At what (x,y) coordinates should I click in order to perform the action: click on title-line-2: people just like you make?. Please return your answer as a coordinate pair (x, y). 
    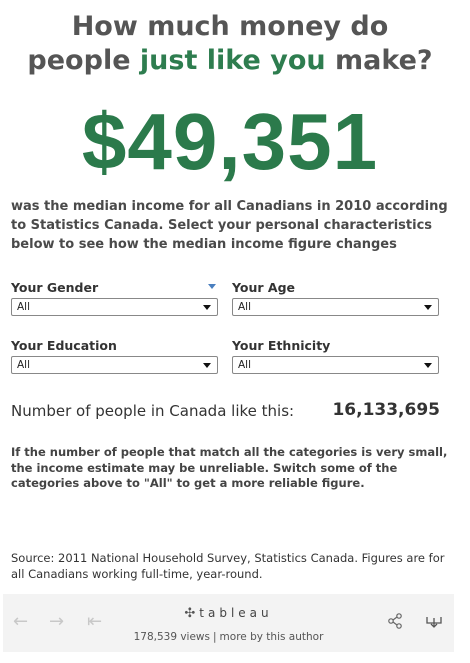
    Looking at the image, I should click on (230, 61).